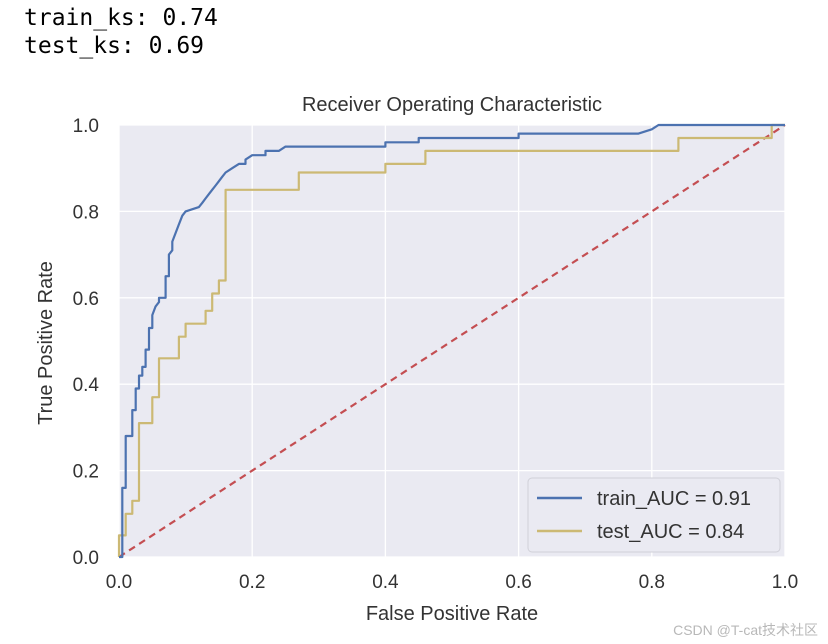  Describe the element at coordinates (121, 18) in the screenshot. I see `train-ks-line: train_ks: 0.74` at that location.